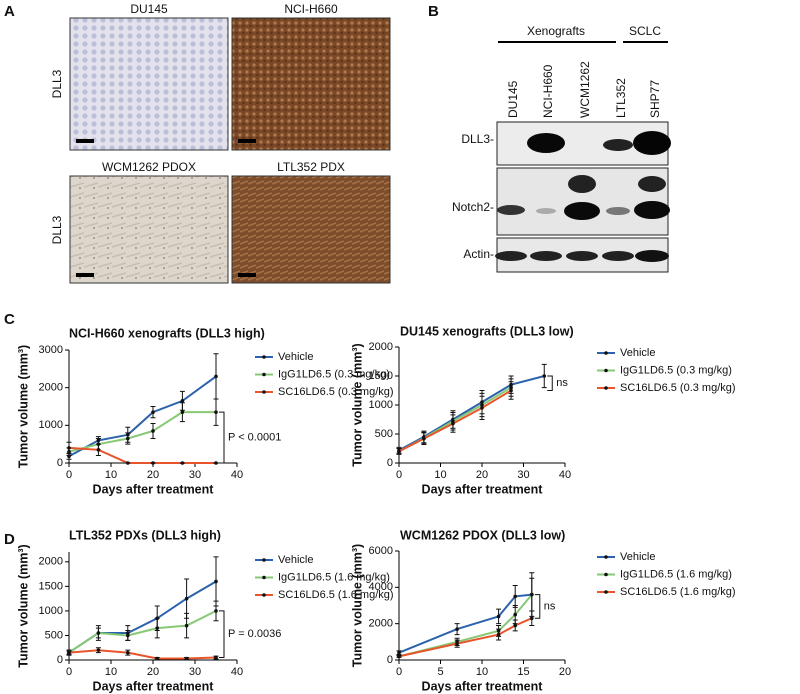 Image resolution: width=800 pixels, height=694 pixels. I want to click on group-label: Xenografts, so click(556, 31).